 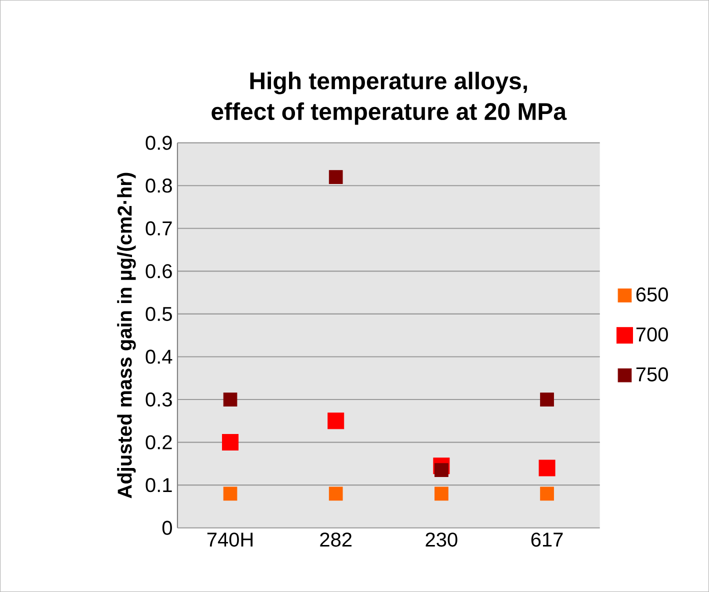 What do you see at coordinates (159, 399) in the screenshot?
I see `y-tick-label: 0.3` at bounding box center [159, 399].